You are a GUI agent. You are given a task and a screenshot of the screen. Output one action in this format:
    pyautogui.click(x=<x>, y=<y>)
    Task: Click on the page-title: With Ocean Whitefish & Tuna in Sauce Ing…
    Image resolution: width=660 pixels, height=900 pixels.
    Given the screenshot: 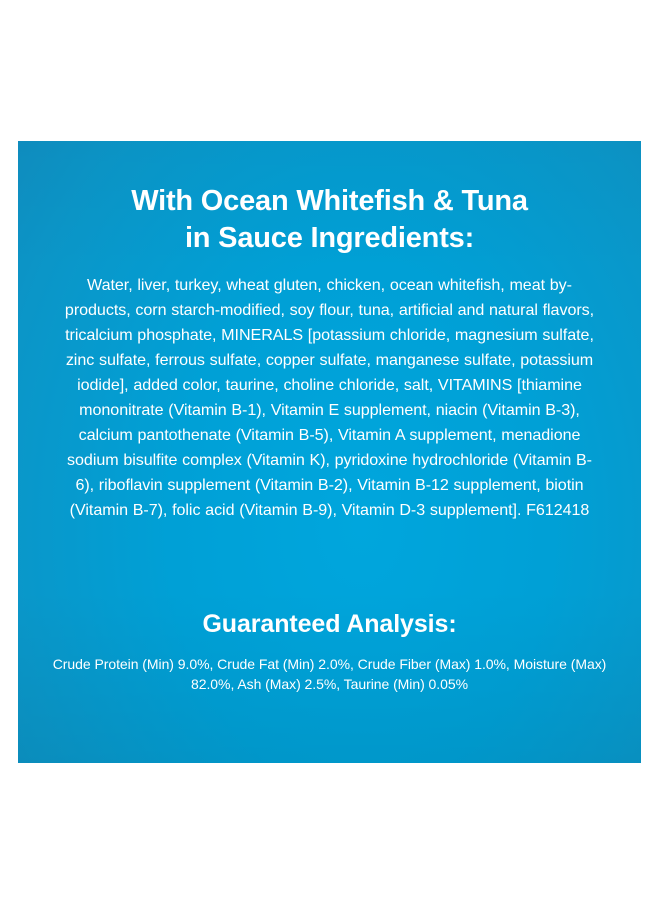 What is the action you would take?
    pyautogui.click(x=329, y=199)
    